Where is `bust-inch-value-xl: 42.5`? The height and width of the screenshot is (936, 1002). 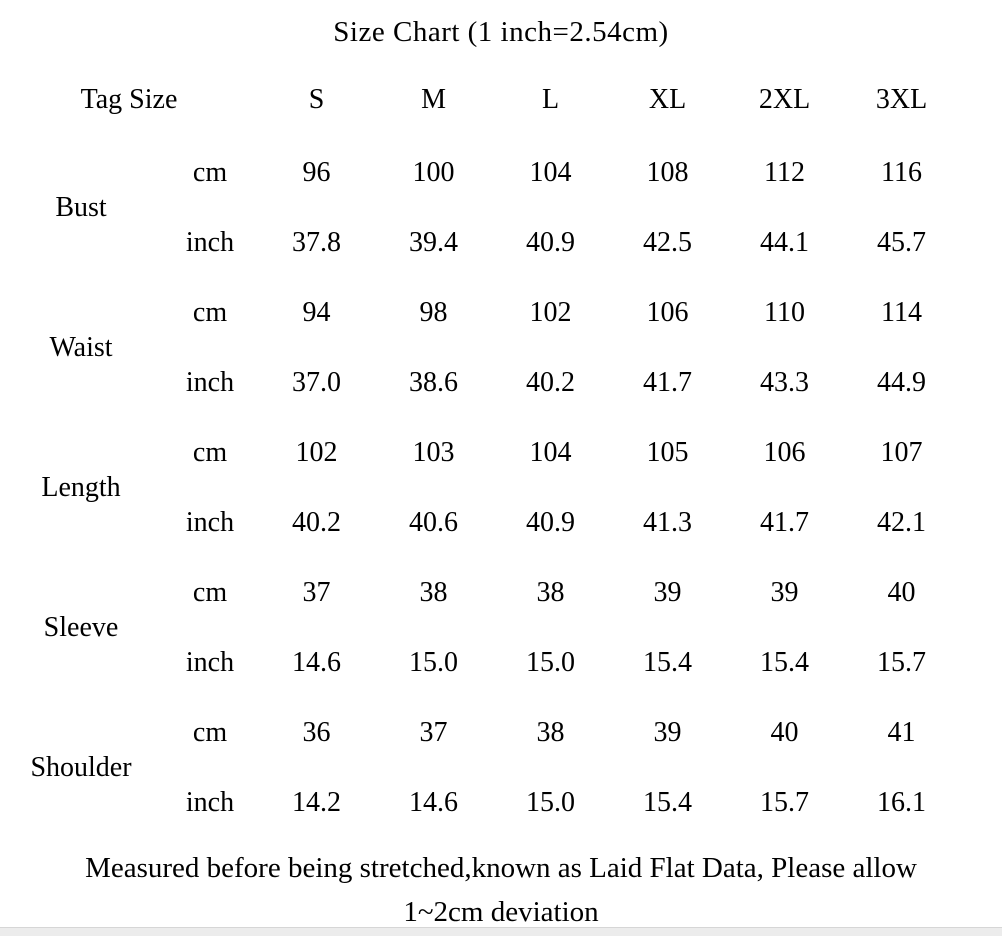
bust-inch-value-xl: 42.5 is located at coordinates (668, 242).